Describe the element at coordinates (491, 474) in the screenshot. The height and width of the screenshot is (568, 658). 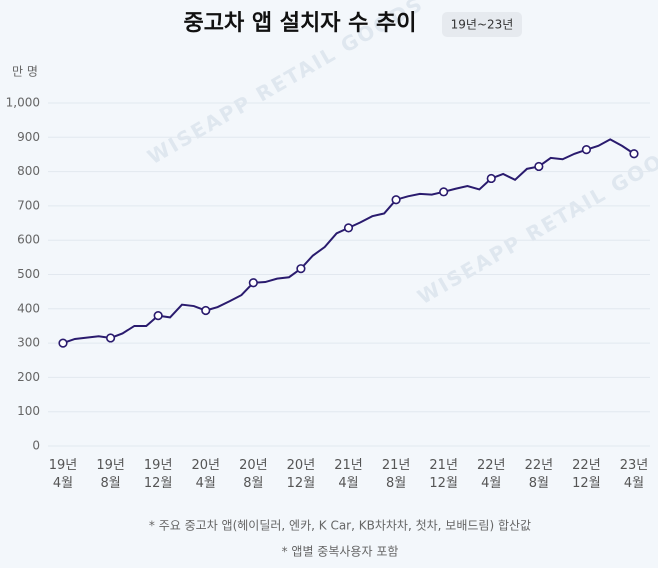
I see `x-tick-label: 22년 4월` at that location.